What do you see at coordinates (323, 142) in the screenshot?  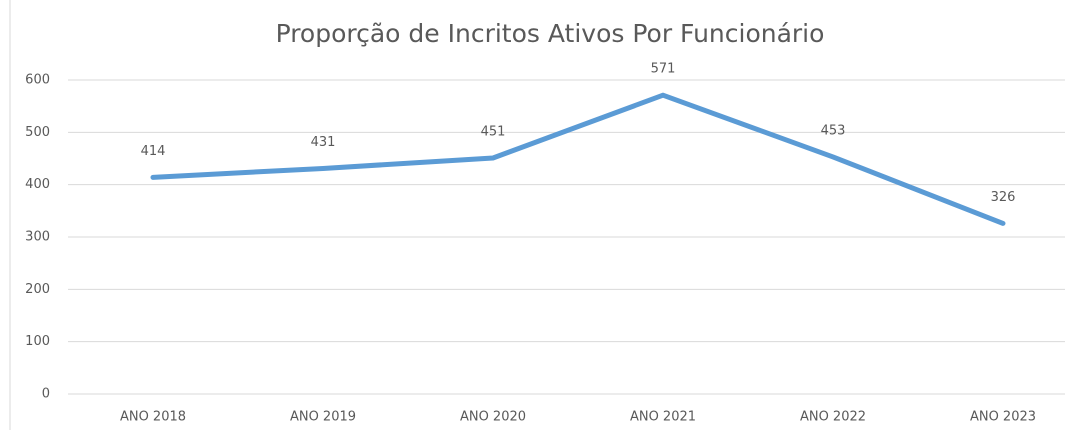 I see `data-label: 431` at bounding box center [323, 142].